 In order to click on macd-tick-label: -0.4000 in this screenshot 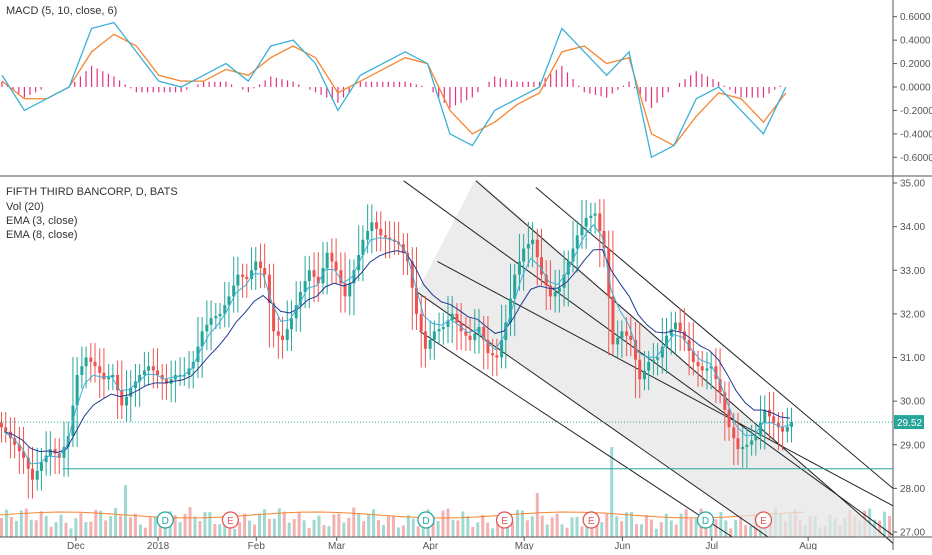, I will do `click(916, 134)`.